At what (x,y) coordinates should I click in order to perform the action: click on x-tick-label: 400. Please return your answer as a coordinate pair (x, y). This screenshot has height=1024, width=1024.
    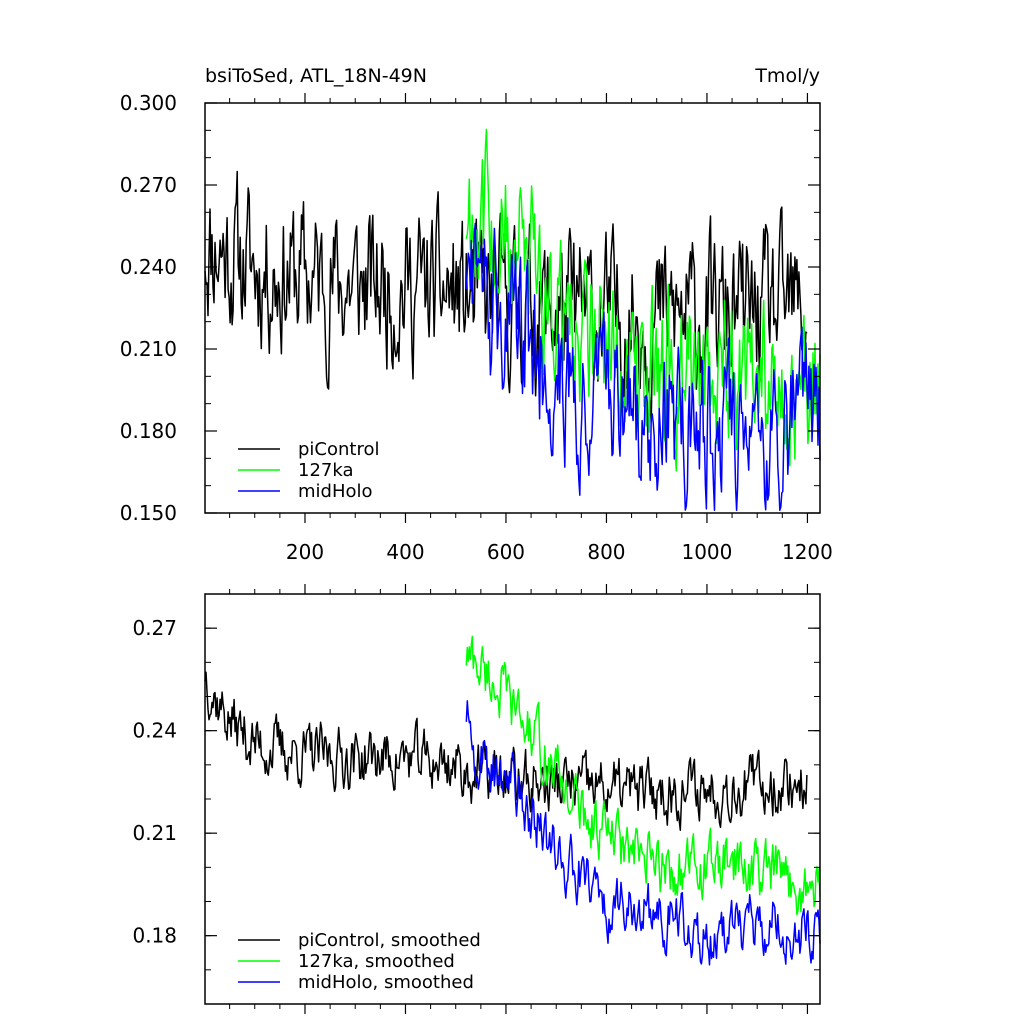
    Looking at the image, I should click on (405, 552).